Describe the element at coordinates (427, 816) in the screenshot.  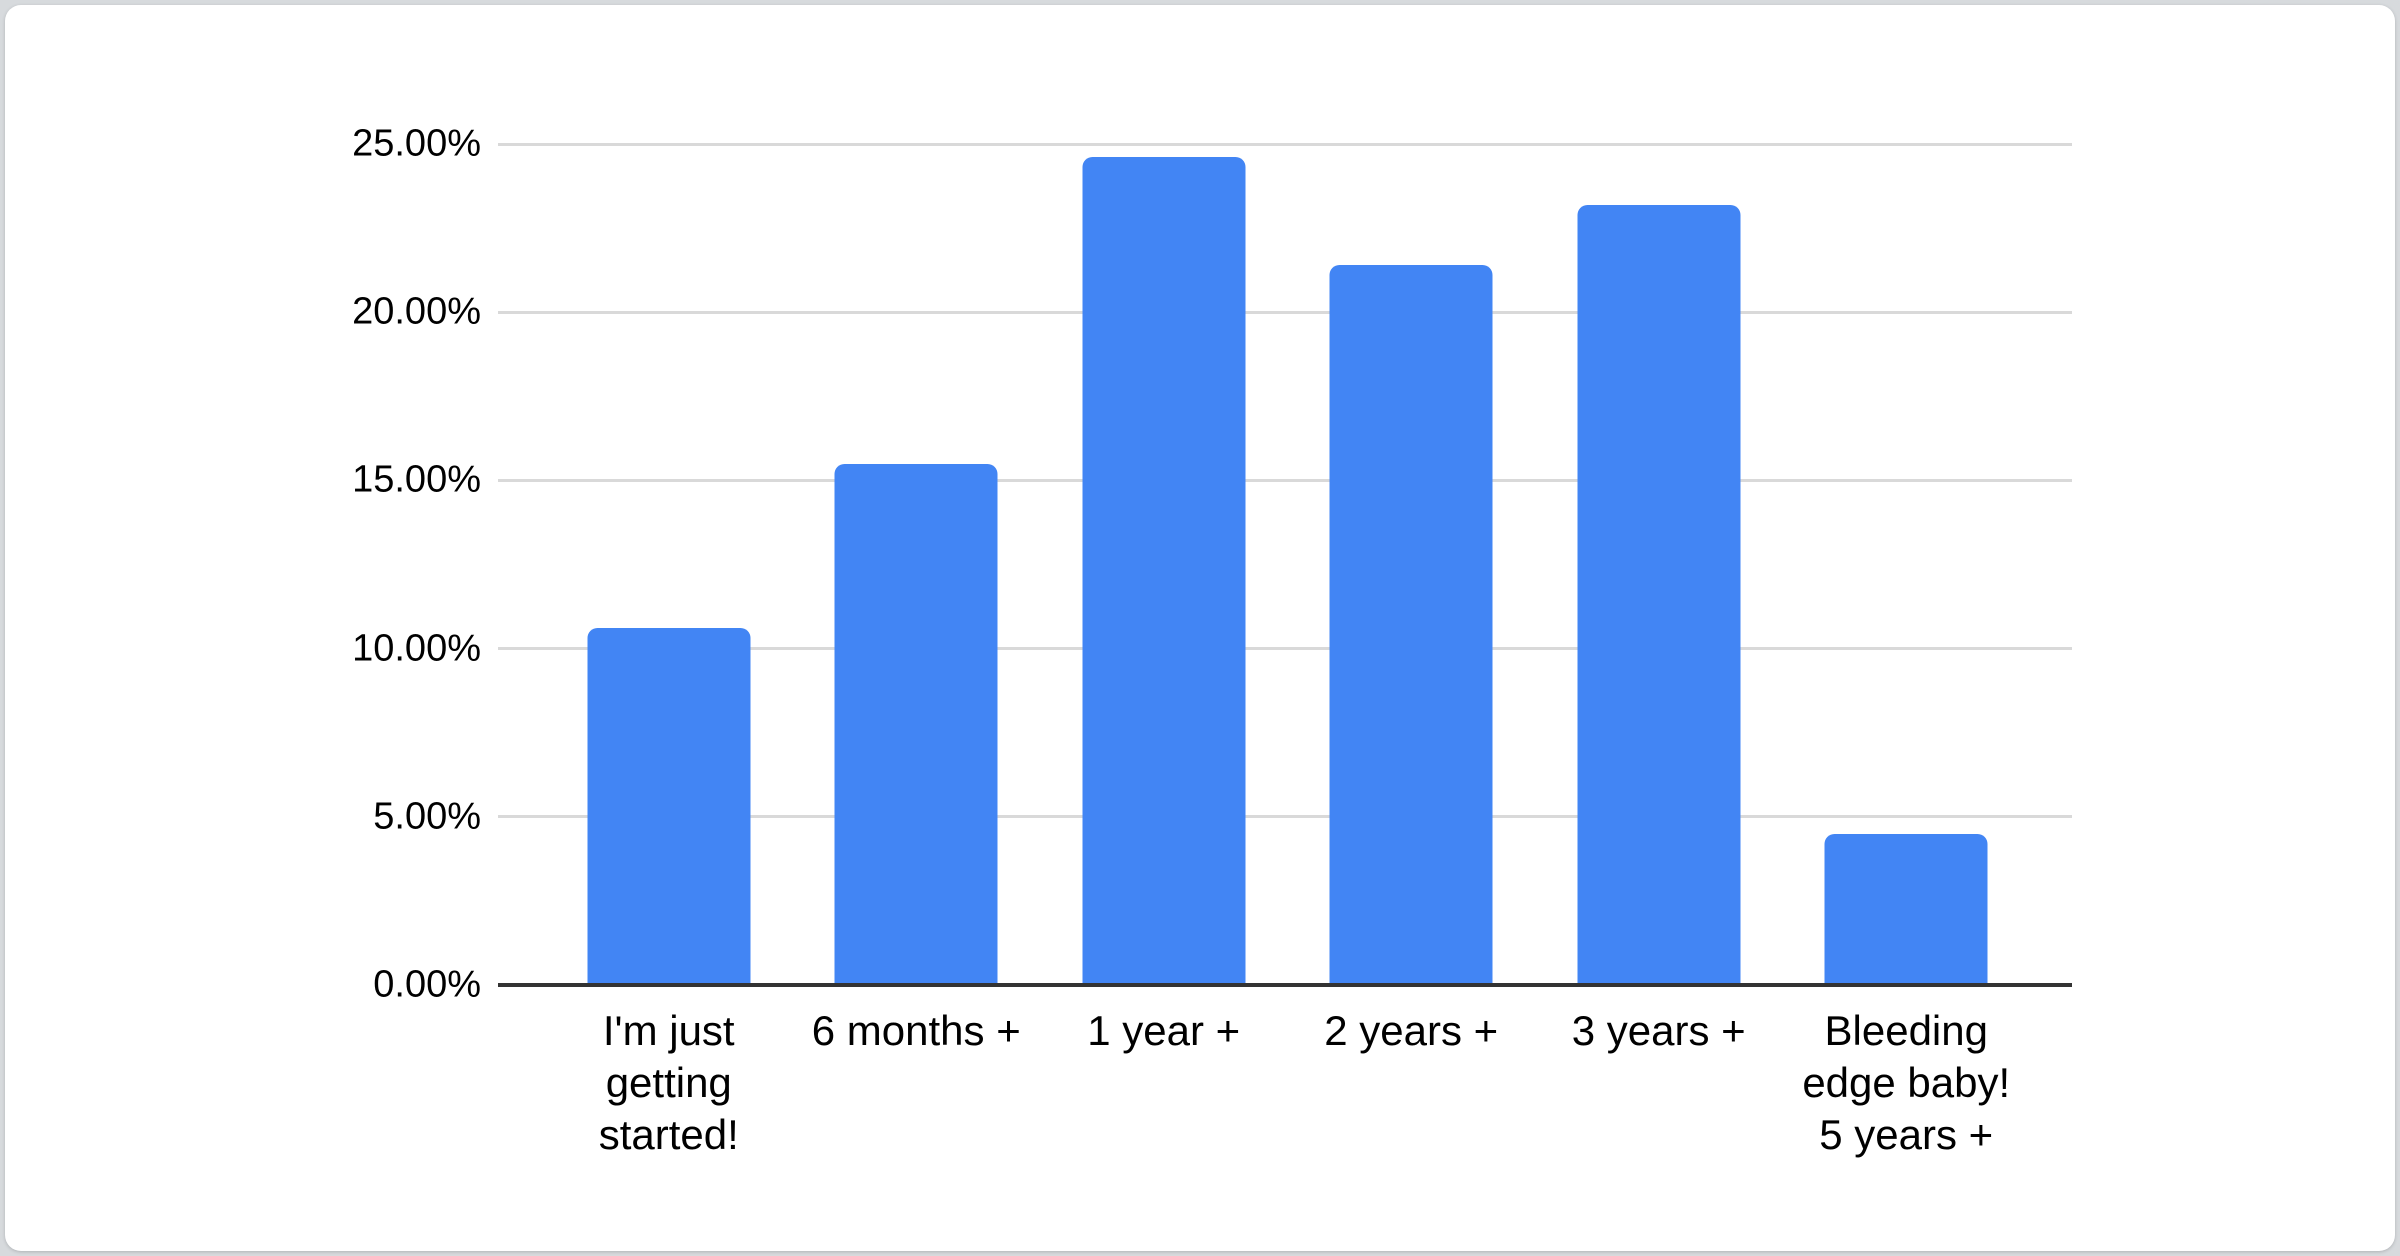
I see `y-tick-label: 5.00%` at that location.